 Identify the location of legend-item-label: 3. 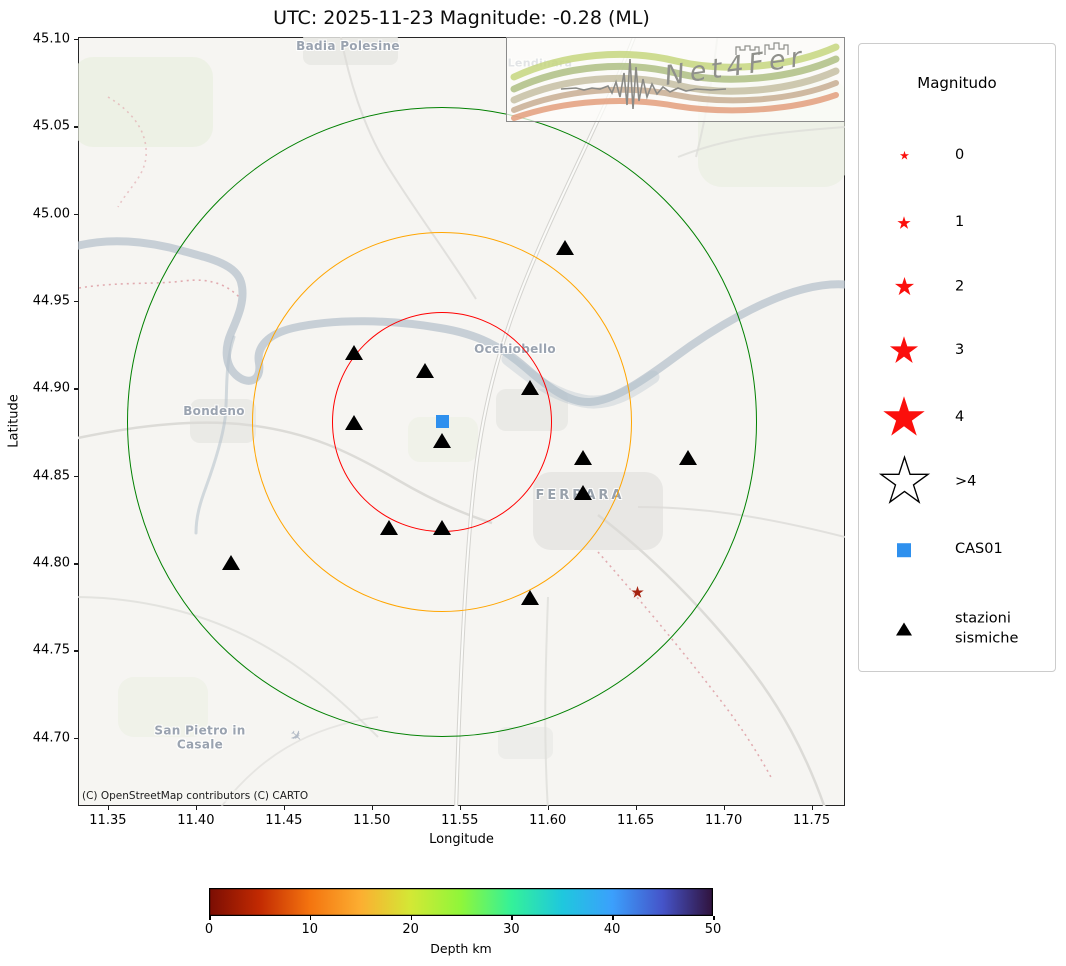
(960, 350).